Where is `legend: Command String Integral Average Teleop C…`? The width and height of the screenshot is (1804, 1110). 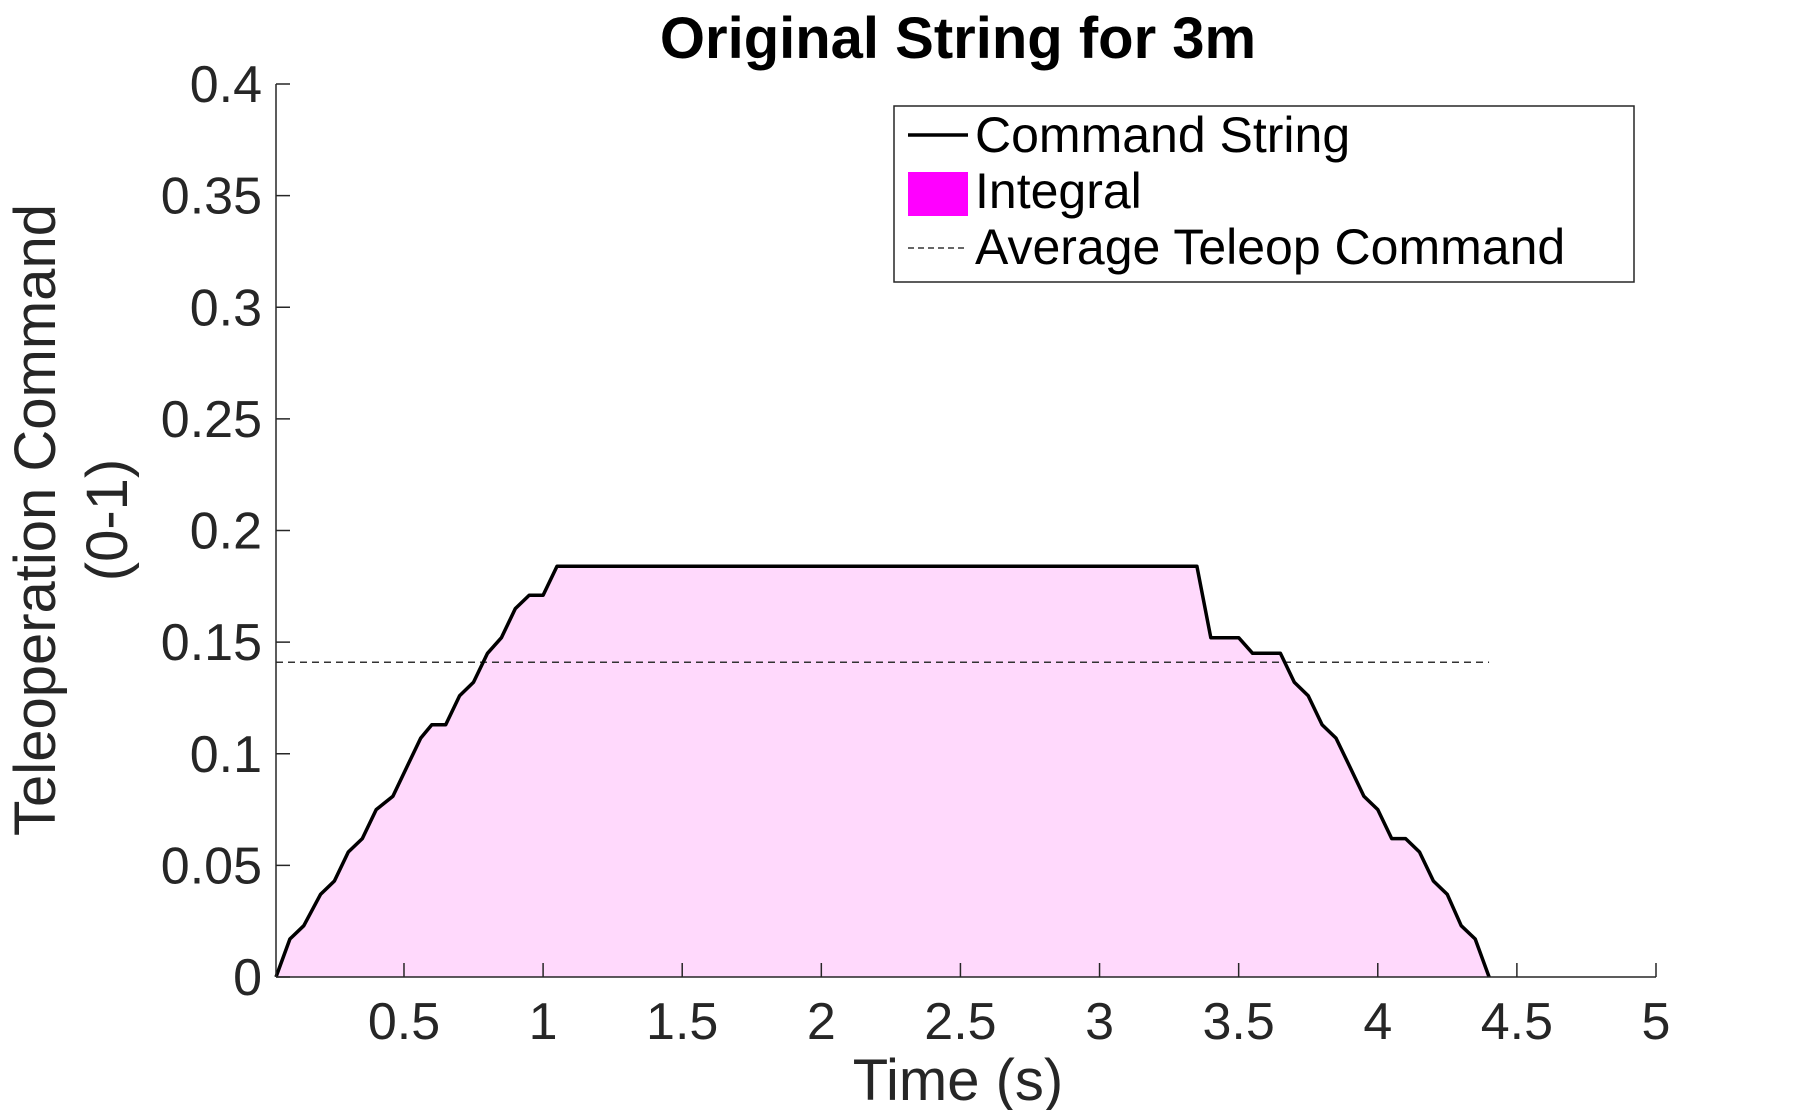 legend: Command String Integral Average Teleop C… is located at coordinates (1264, 194).